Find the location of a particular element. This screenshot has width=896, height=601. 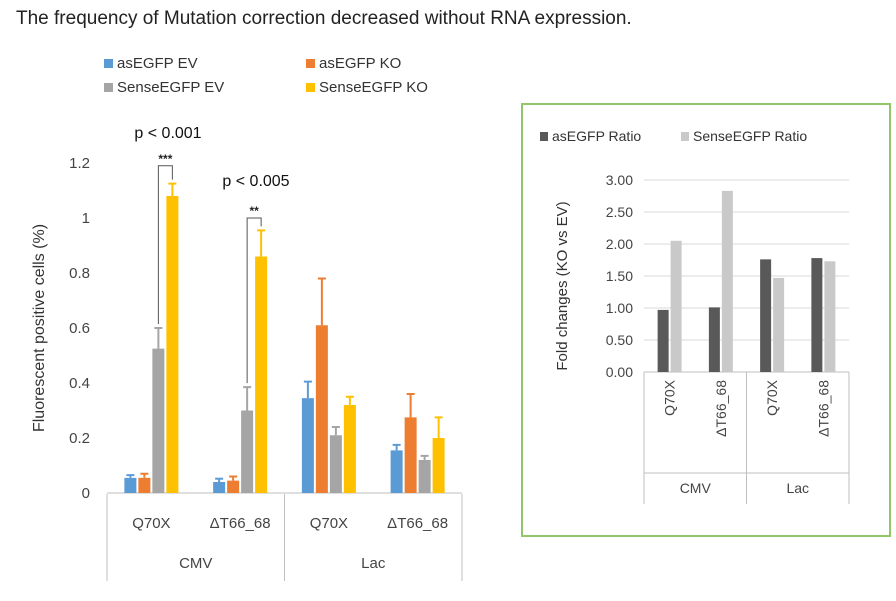

y-tick-label: 1 is located at coordinates (86, 218).